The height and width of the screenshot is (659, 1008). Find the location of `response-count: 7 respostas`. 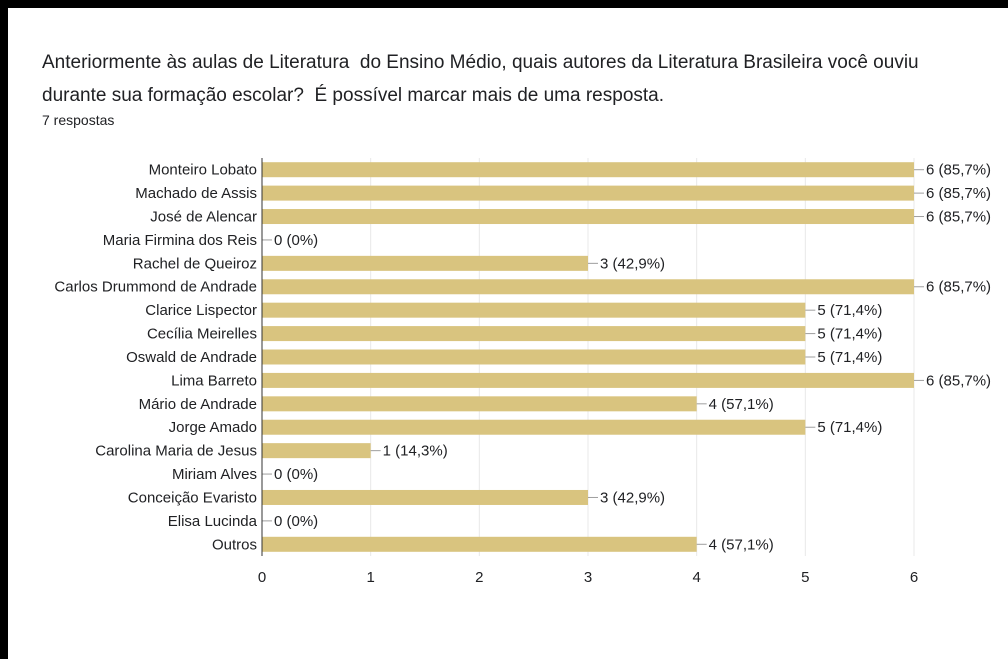

response-count: 7 respostas is located at coordinates (78, 120).